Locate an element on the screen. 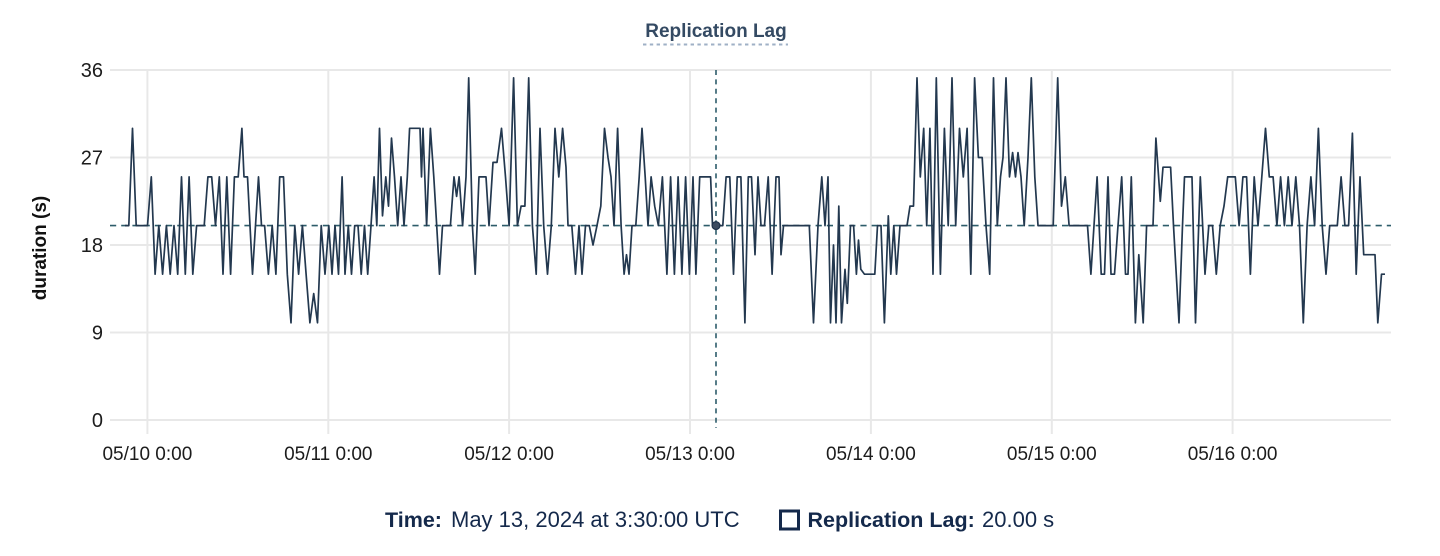 The width and height of the screenshot is (1440, 556). svg-text: 05/14 0:00 is located at coordinates (871, 454).